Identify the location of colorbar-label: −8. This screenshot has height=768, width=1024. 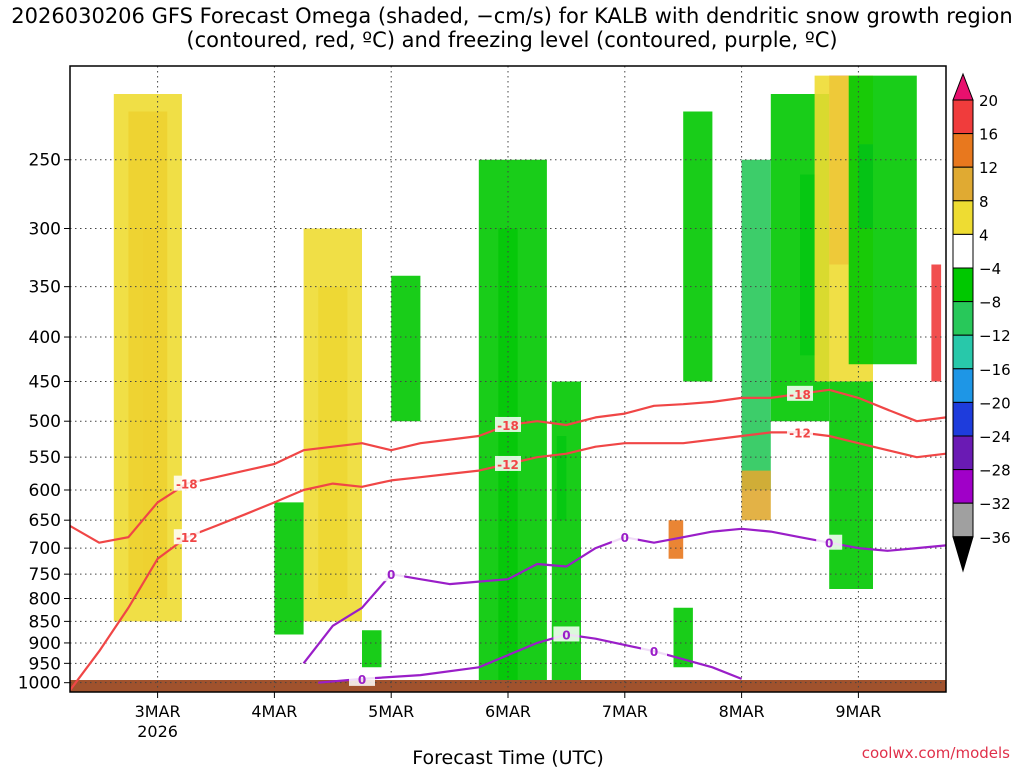
(990, 303).